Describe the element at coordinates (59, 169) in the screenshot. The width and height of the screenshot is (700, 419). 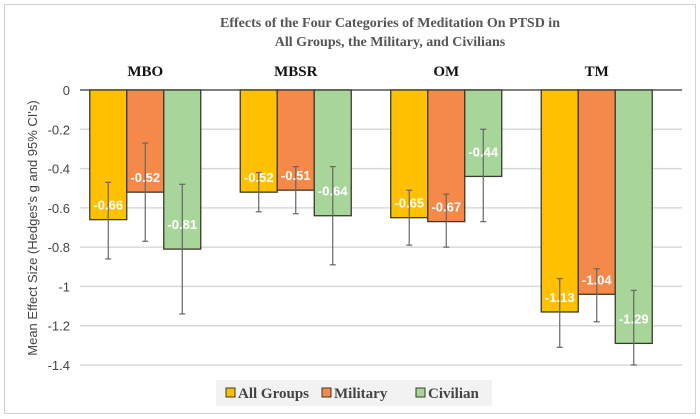
I see `y-tick-label: -0.4` at that location.